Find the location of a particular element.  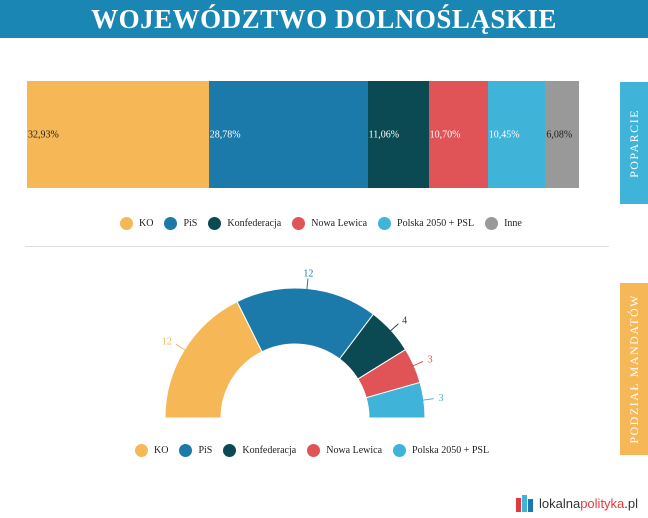

bar-data-label: 32,93% is located at coordinates (43, 134).